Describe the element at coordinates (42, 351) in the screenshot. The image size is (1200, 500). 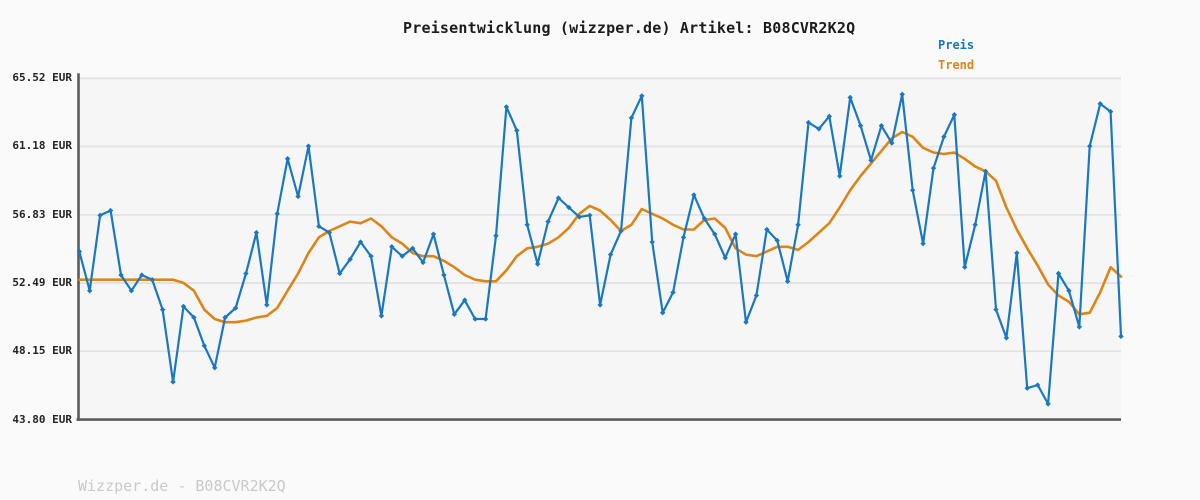
I see `y-tick-label: 48.15 EUR` at that location.